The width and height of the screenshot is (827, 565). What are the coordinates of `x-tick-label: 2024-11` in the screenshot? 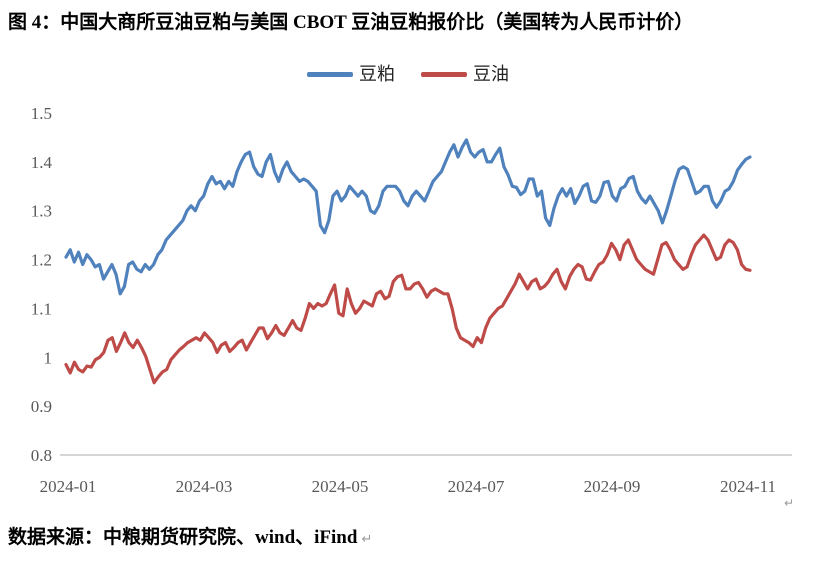 It's located at (748, 486).